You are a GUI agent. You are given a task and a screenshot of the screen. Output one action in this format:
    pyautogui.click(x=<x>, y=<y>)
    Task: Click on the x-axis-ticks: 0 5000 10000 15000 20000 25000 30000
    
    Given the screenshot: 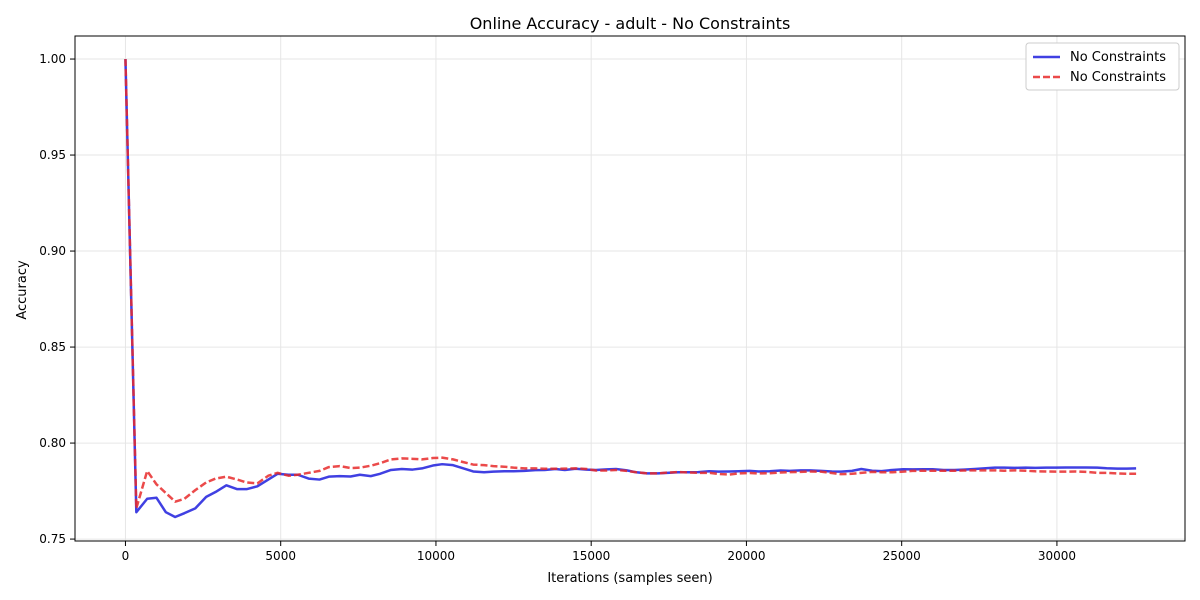 What is the action you would take?
    pyautogui.click(x=599, y=552)
    